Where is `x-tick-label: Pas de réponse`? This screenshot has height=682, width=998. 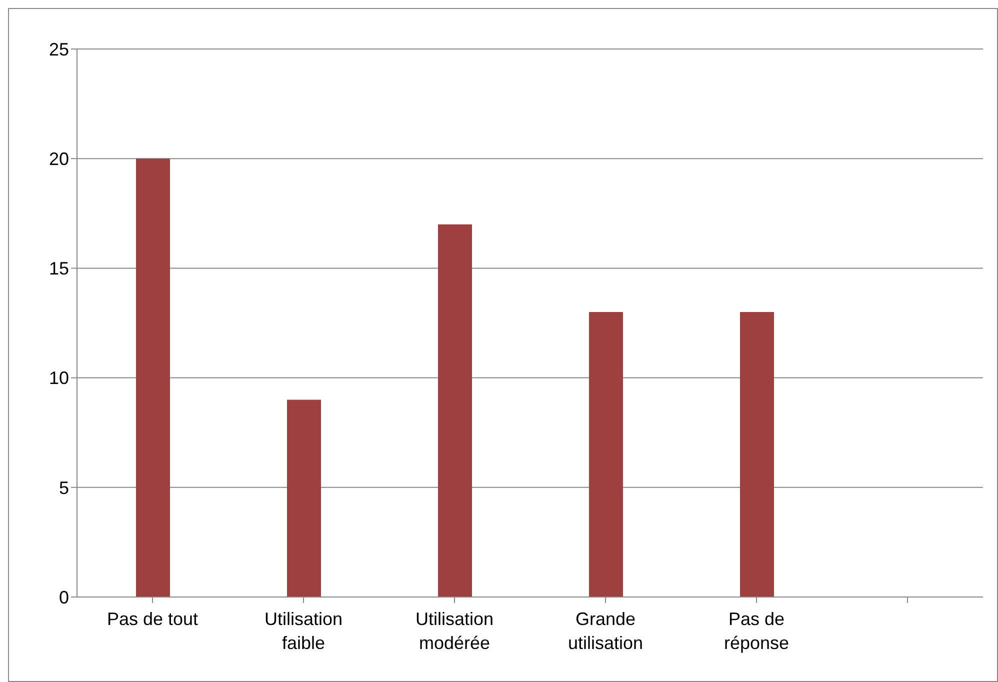
x-tick-label: Pas de réponse is located at coordinates (757, 631).